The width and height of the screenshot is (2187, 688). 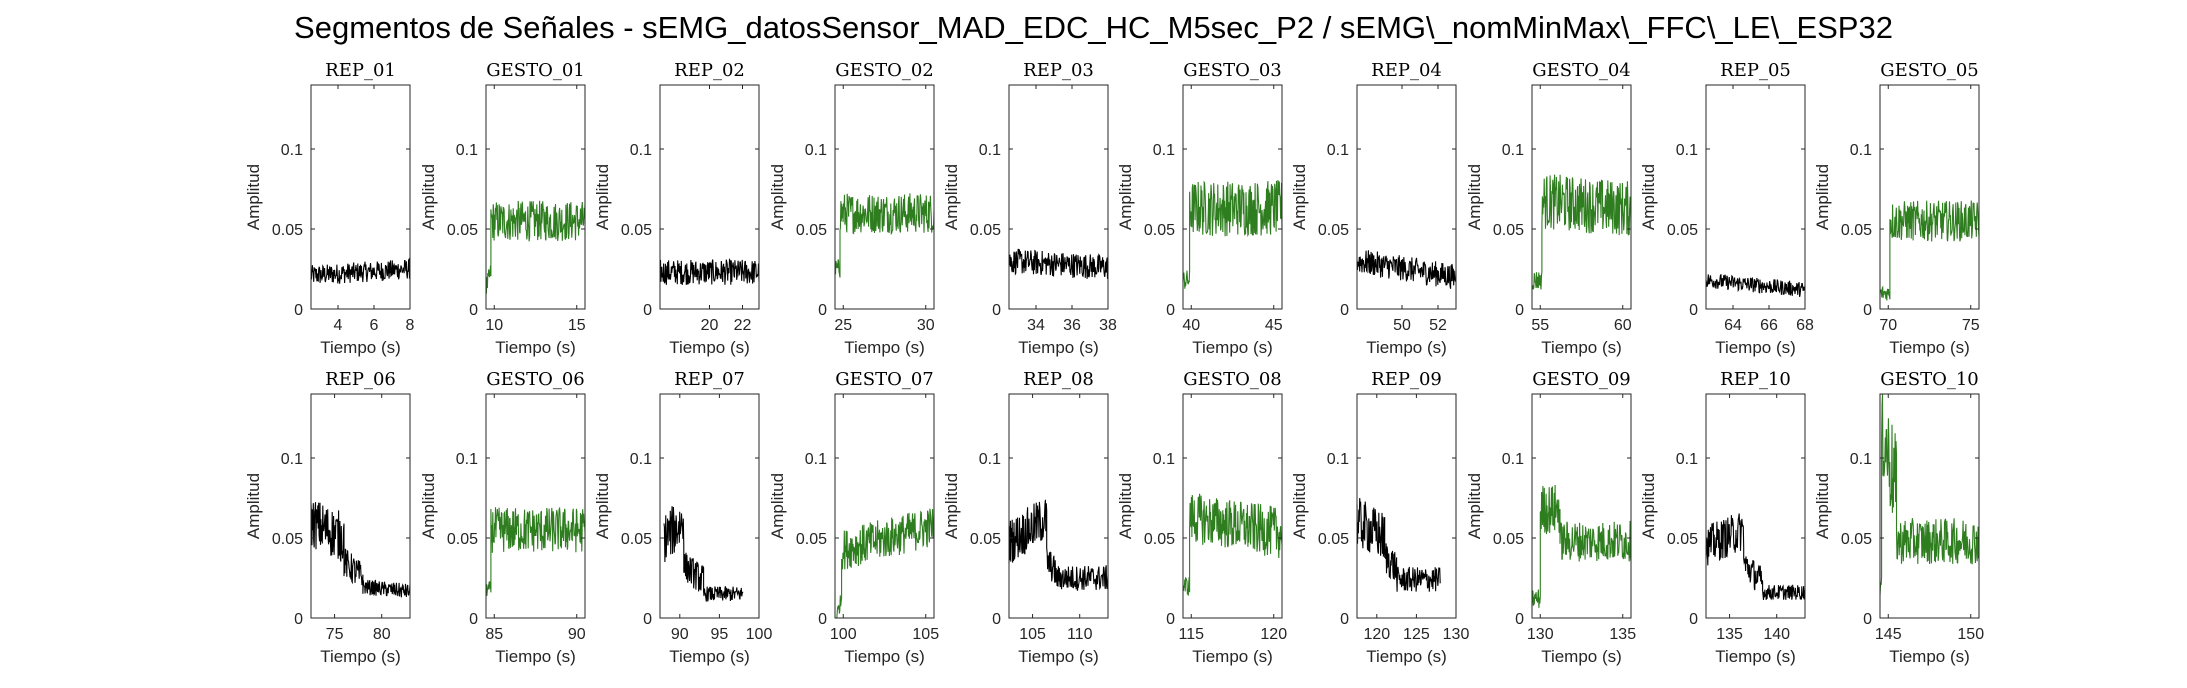 I want to click on subplot-title: REP_10, so click(x=1755, y=379).